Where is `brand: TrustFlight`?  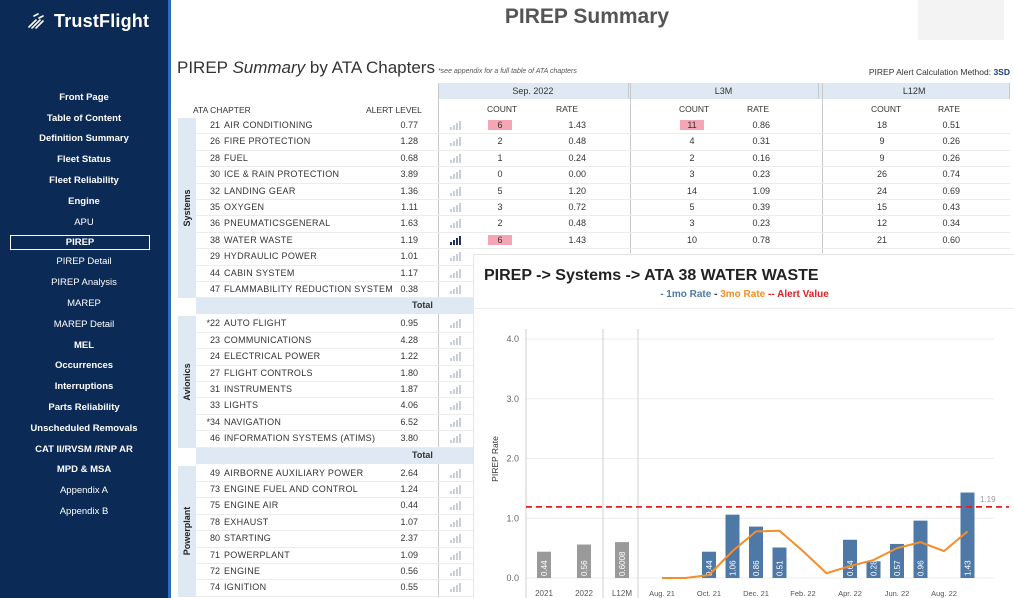
brand: TrustFlight is located at coordinates (87, 21).